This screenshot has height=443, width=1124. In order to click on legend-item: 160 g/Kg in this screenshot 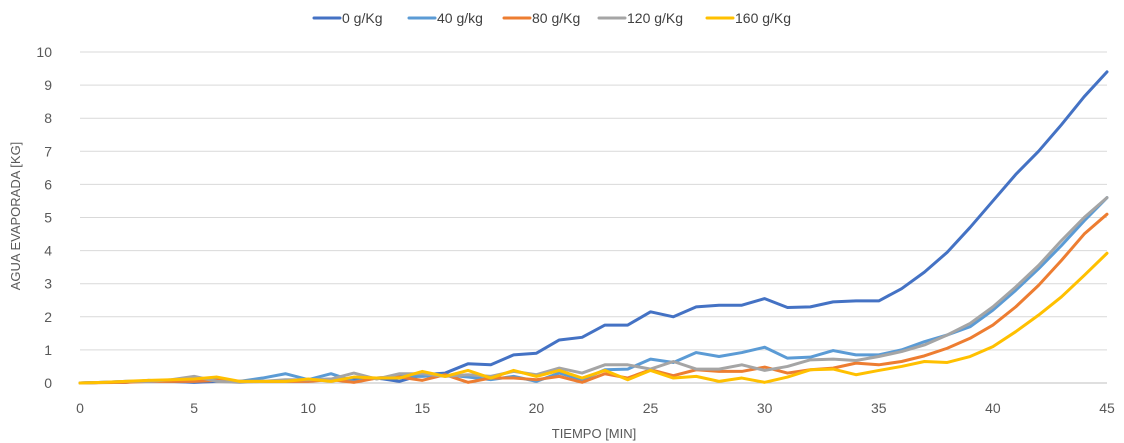, I will do `click(748, 18)`.